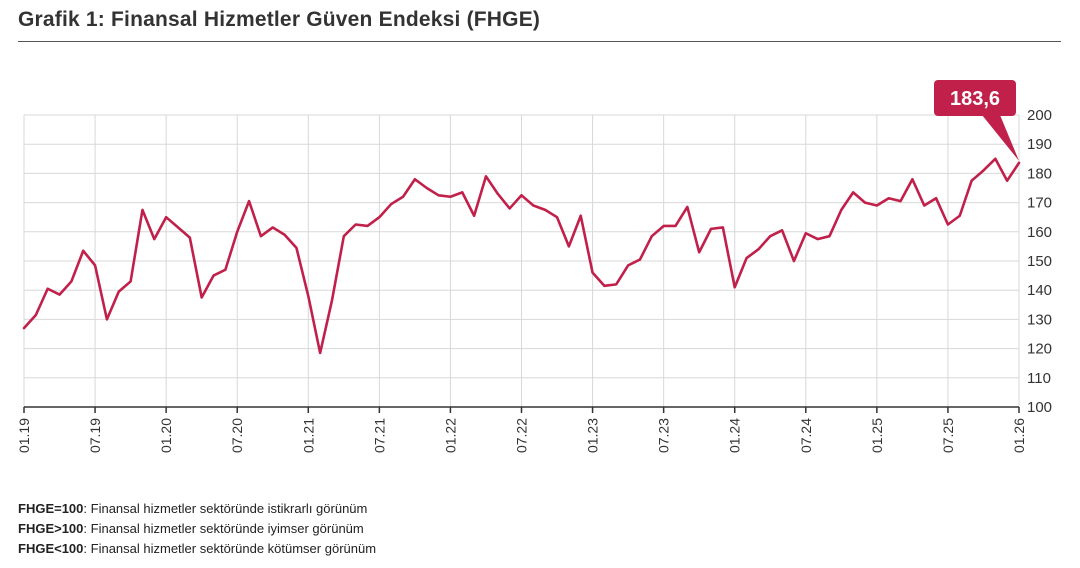  What do you see at coordinates (1019, 435) in the screenshot?
I see `x-tick-label: 01.26` at bounding box center [1019, 435].